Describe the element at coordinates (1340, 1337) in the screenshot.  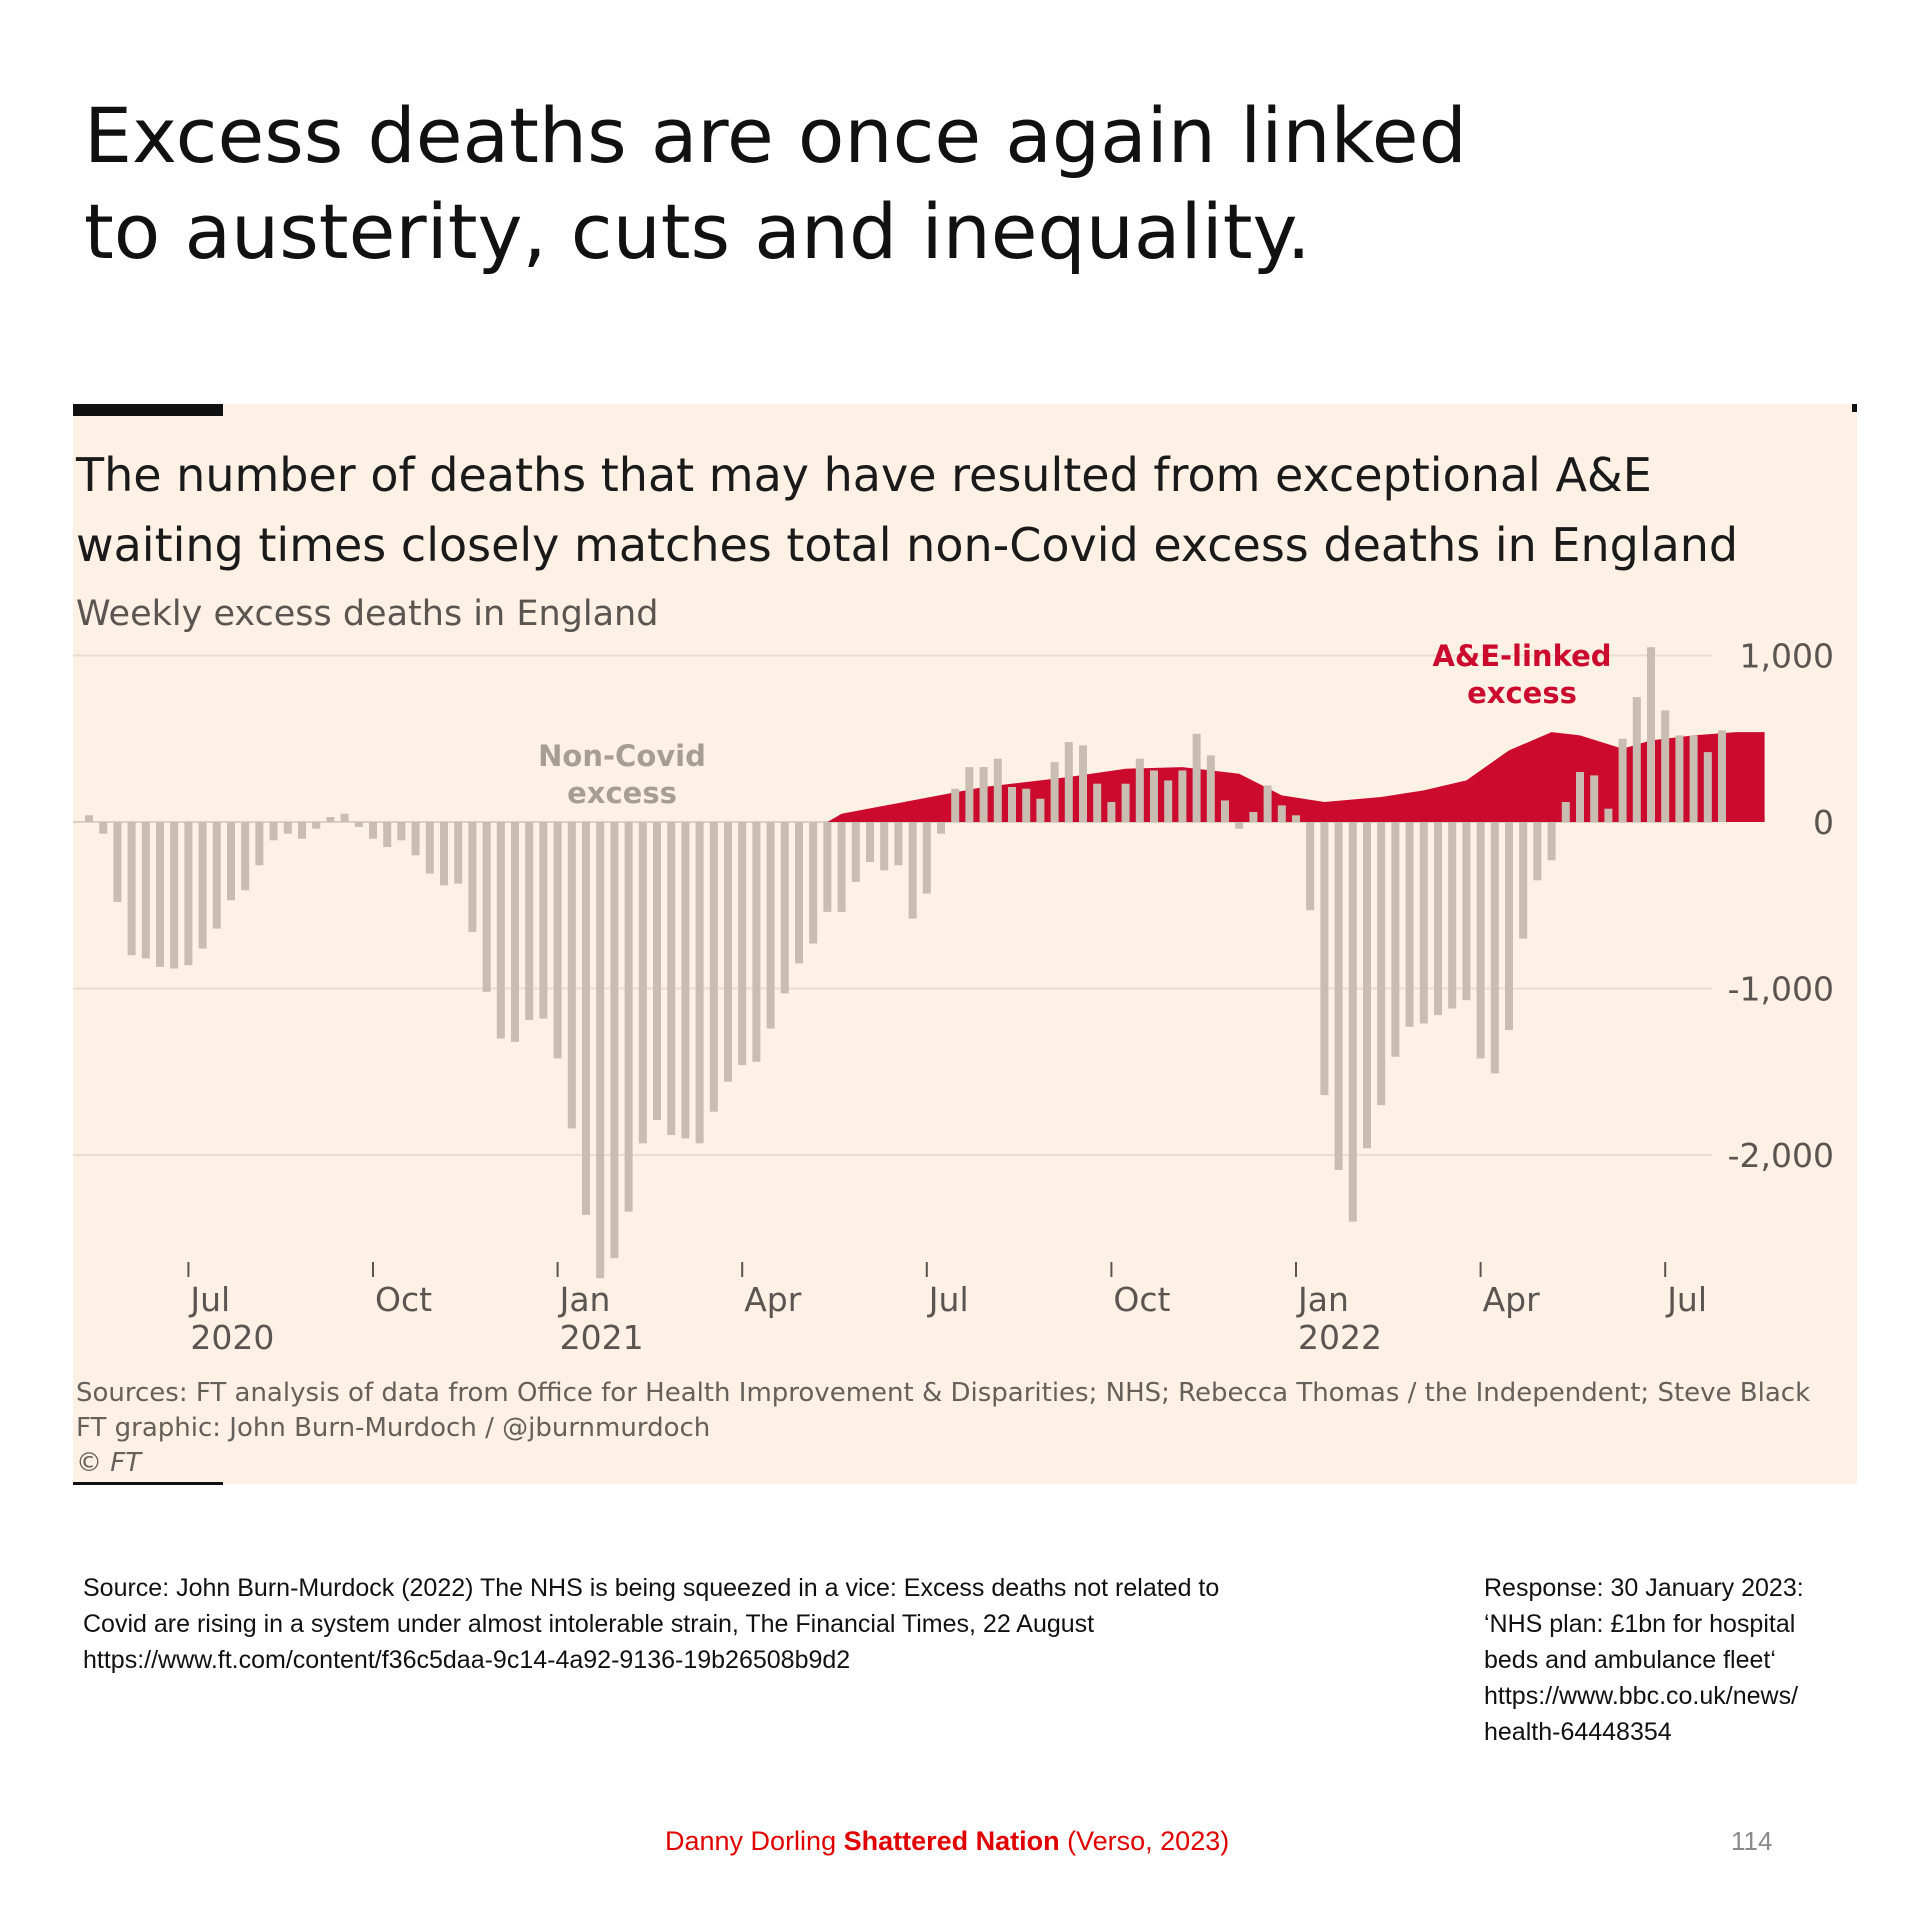
I see `x-tick-year: 2022` at that location.